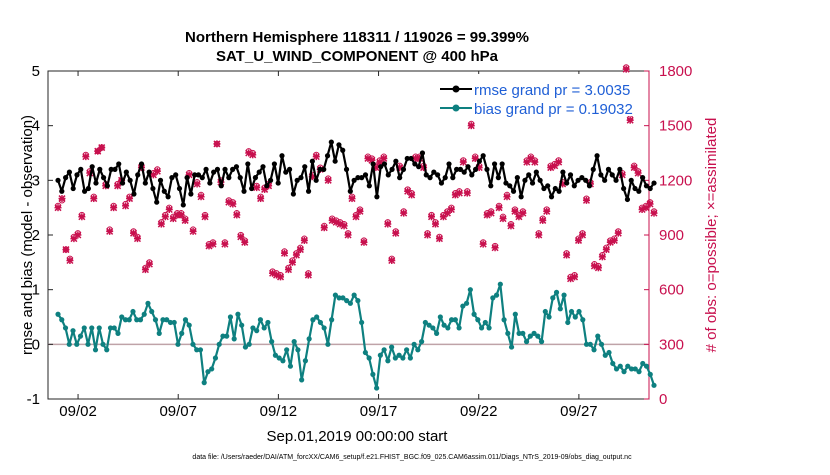  I want to click on x-tick-label: 09/07, so click(178, 411).